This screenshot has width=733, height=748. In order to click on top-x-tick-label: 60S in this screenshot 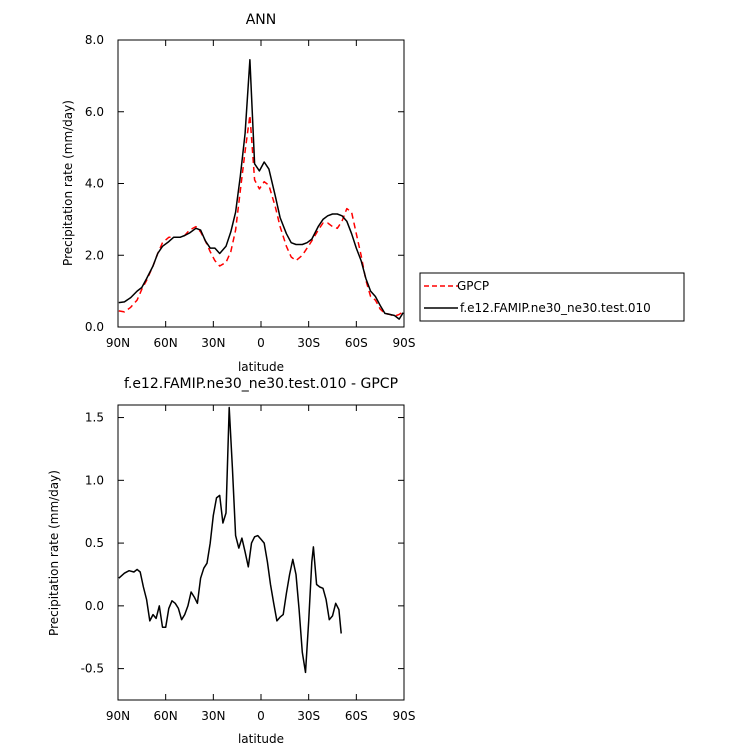, I will do `click(356, 343)`.